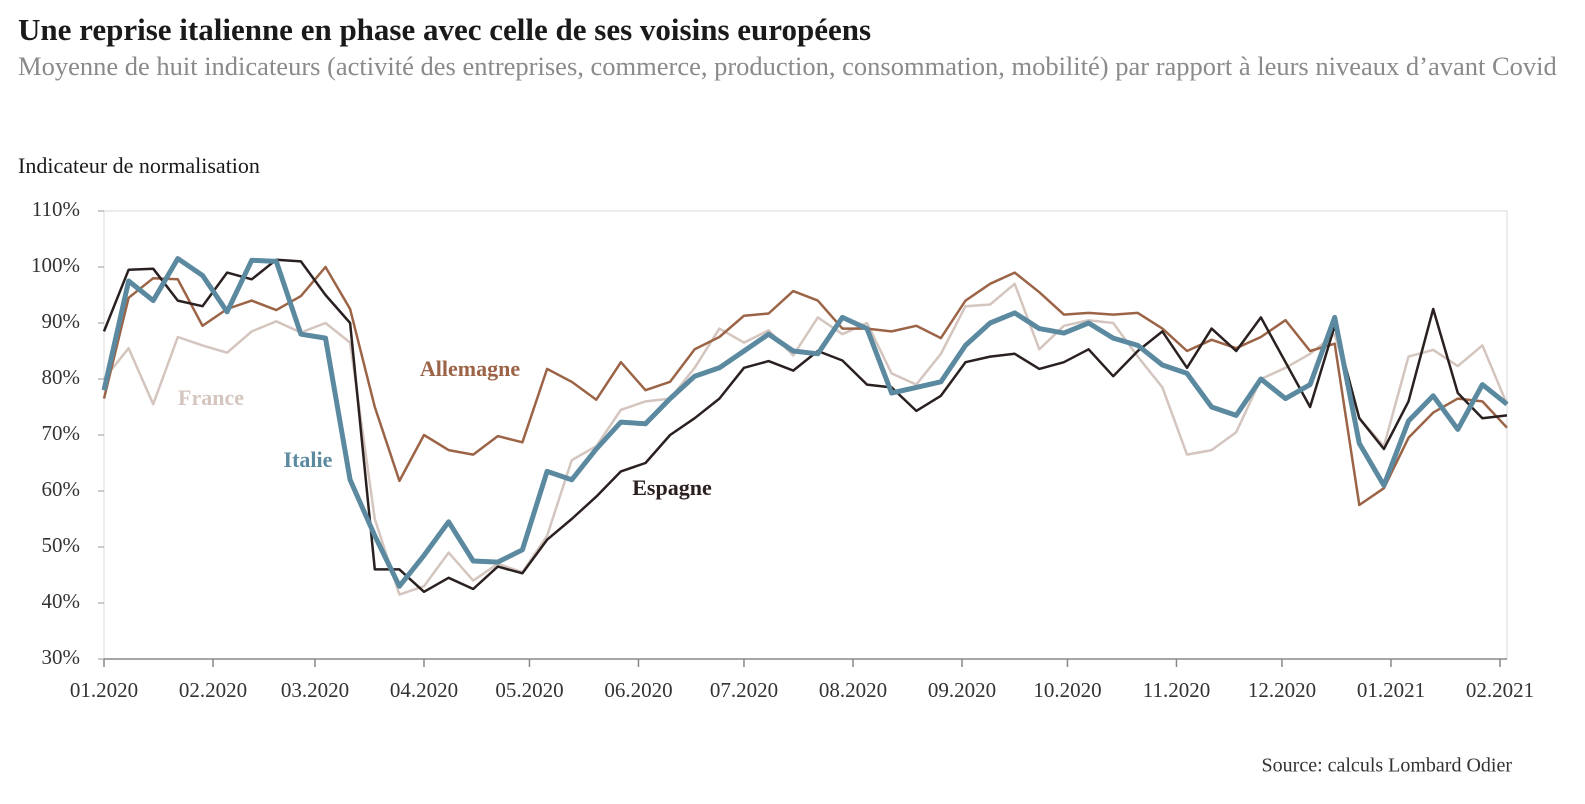  I want to click on x-tick-label: 07.2020, so click(744, 690).